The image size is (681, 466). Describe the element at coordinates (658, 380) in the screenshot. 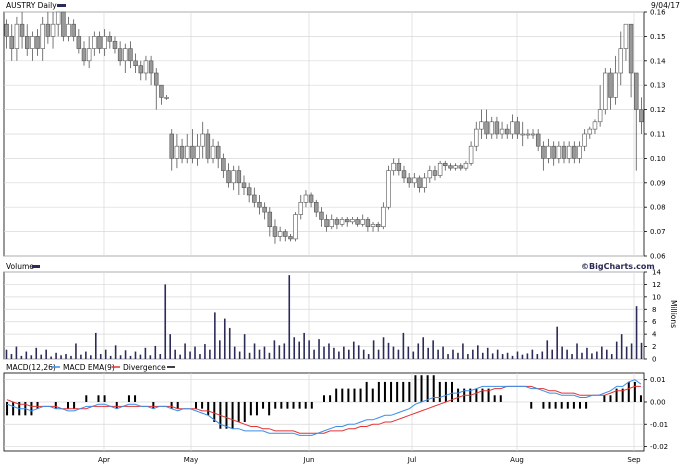

I see `macd-tick-label: 0.01` at that location.